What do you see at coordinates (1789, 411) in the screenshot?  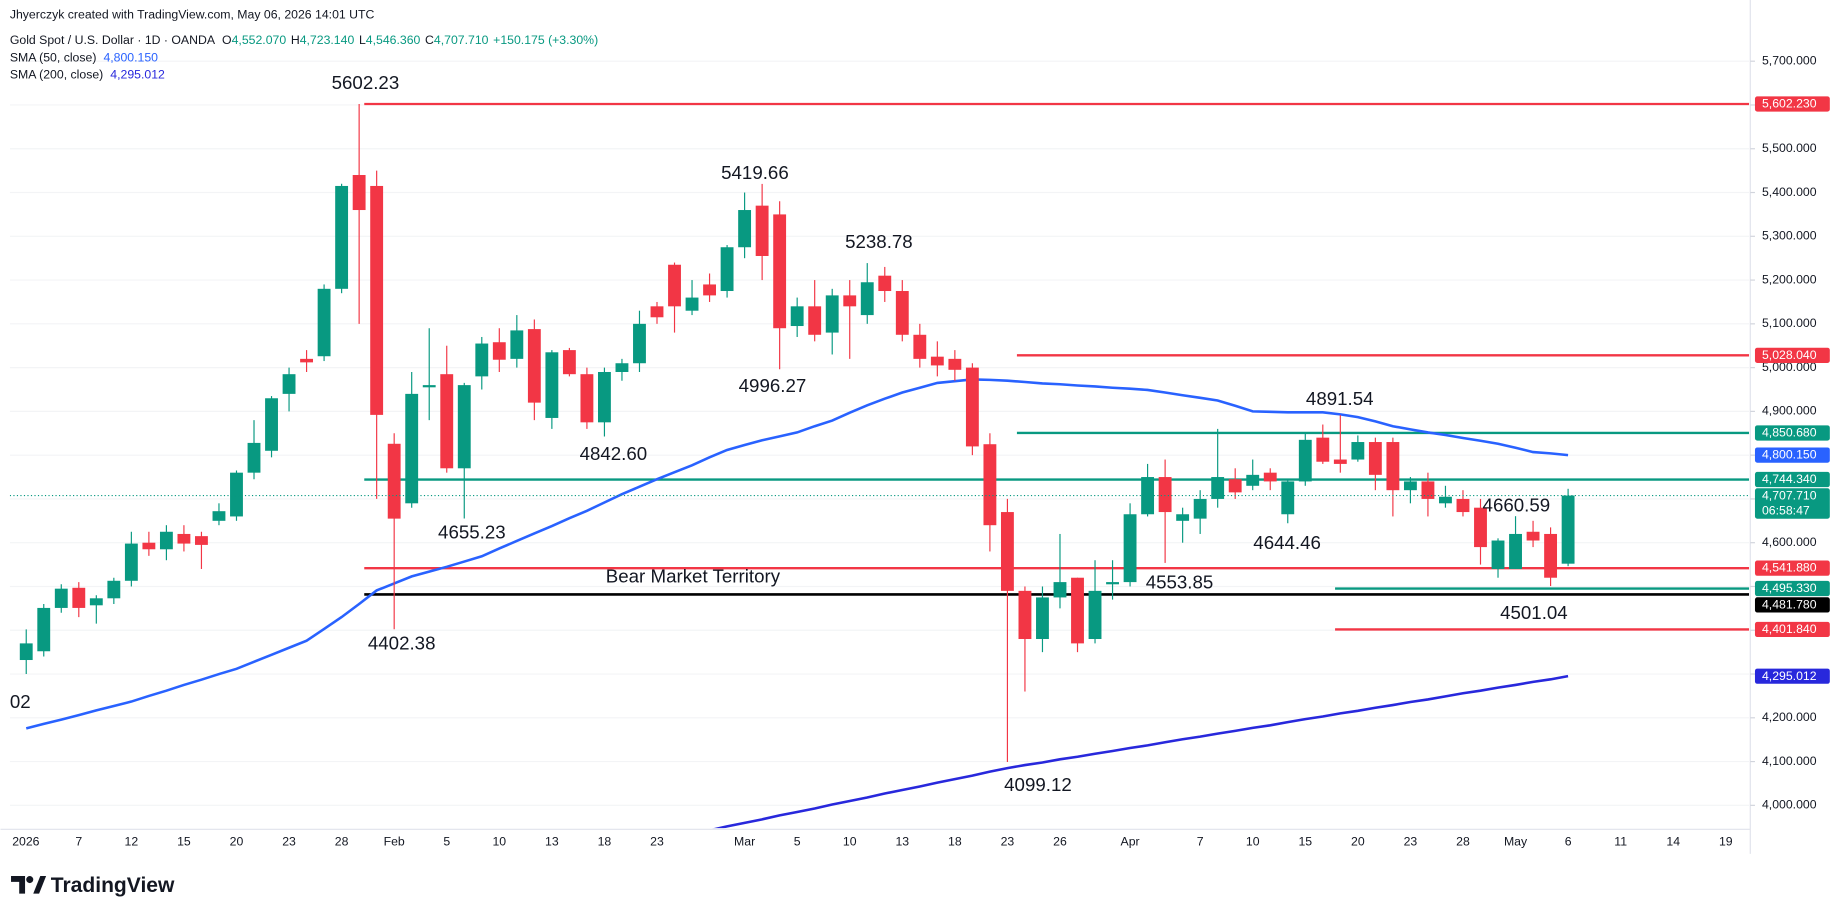 I see `y-tick-label: 4,900.000` at bounding box center [1789, 411].